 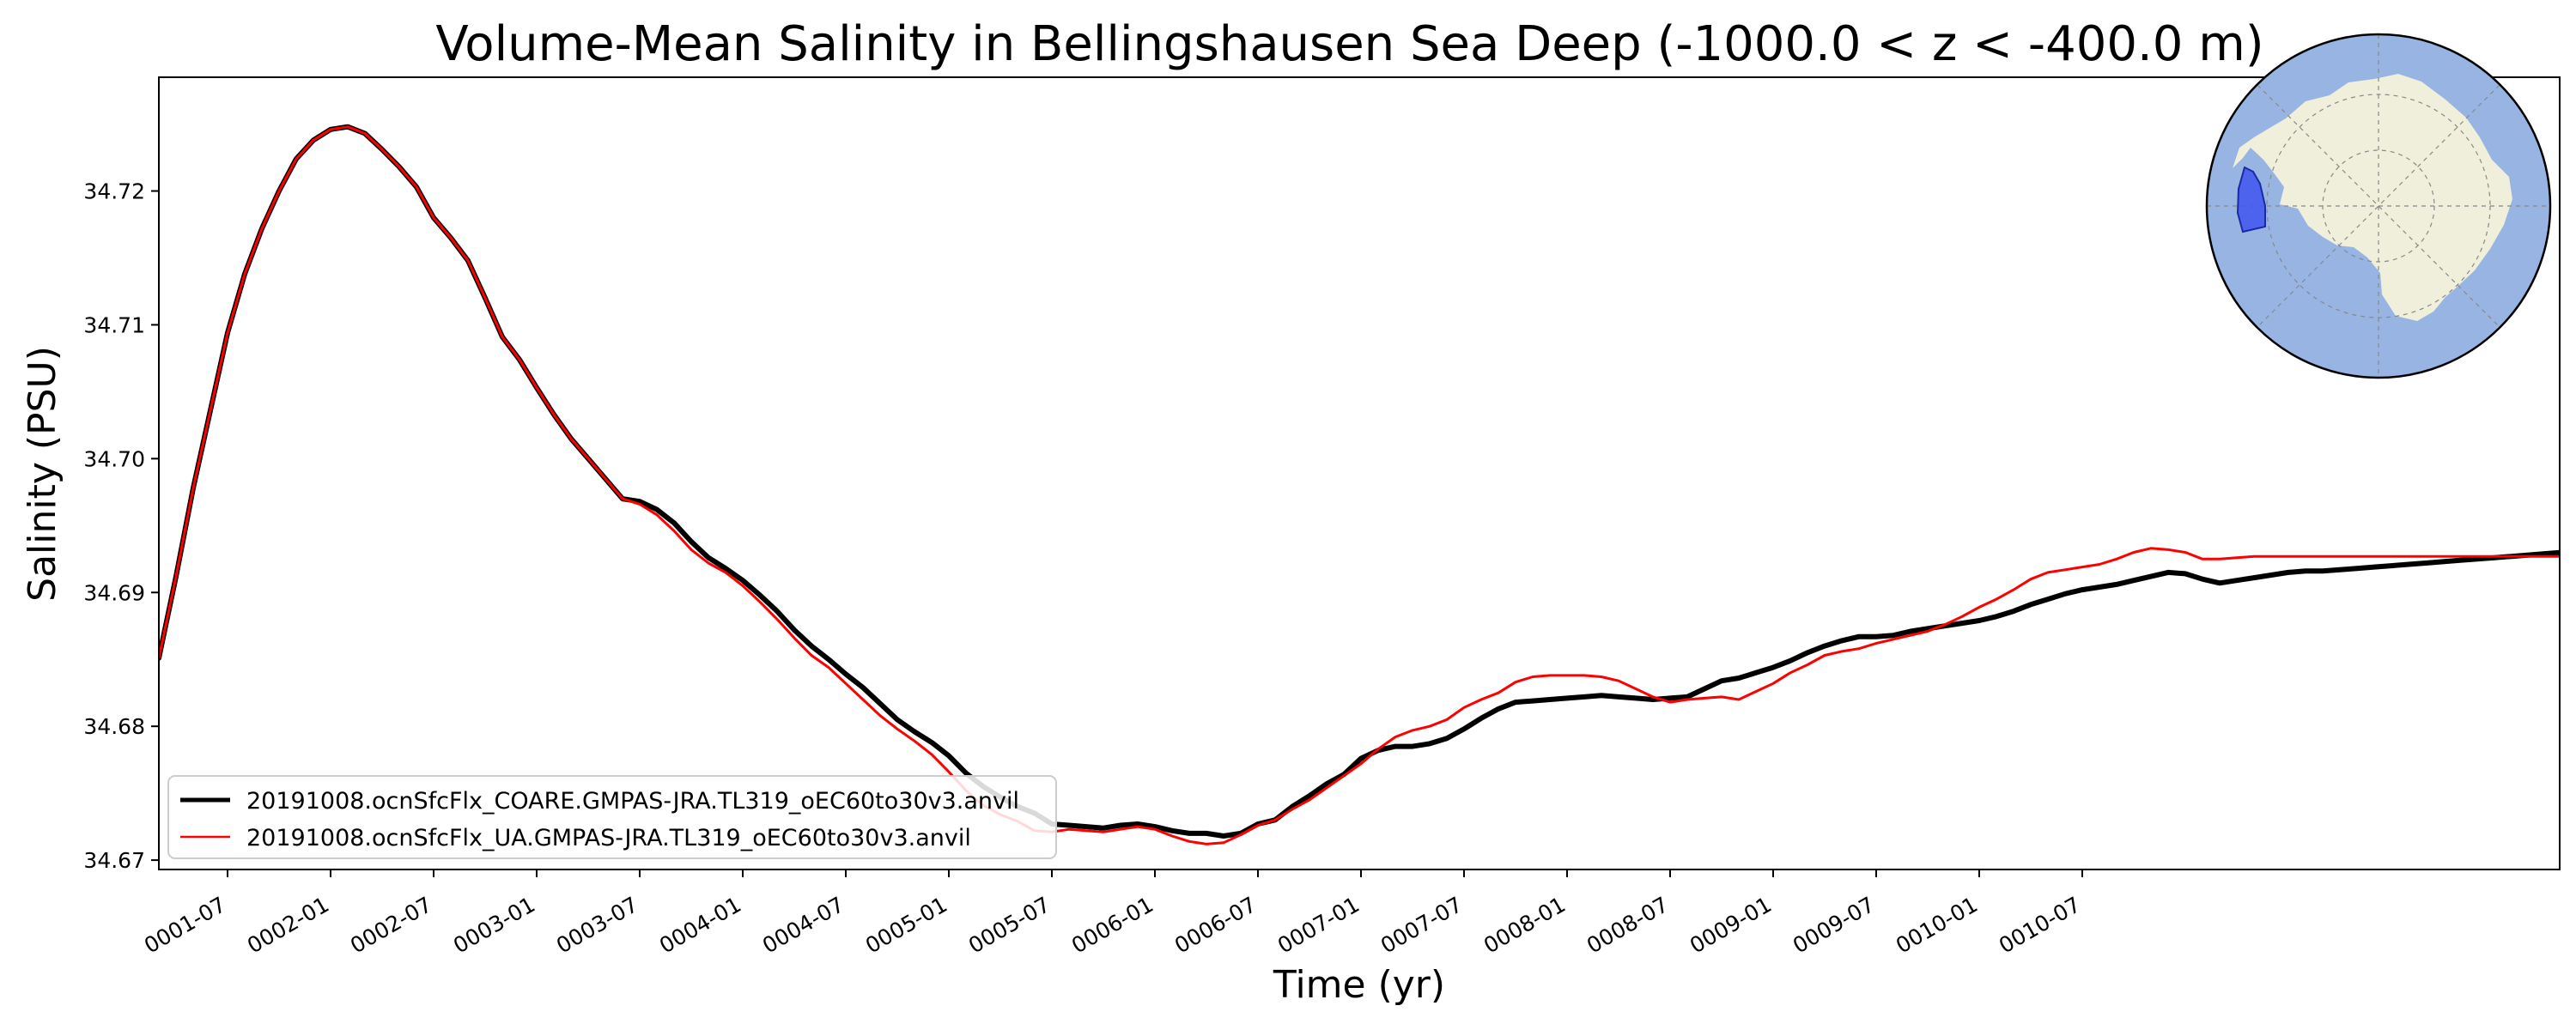 I want to click on legend-box, so click(x=612, y=817).